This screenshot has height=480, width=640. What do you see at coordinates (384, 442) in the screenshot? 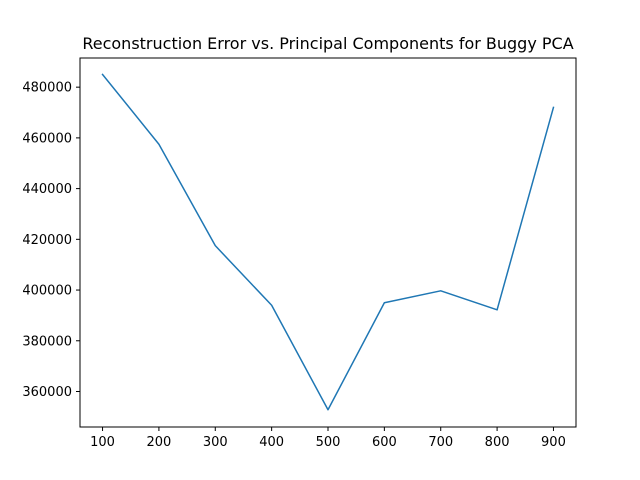
I see `x-tick-label: 600` at bounding box center [384, 442].